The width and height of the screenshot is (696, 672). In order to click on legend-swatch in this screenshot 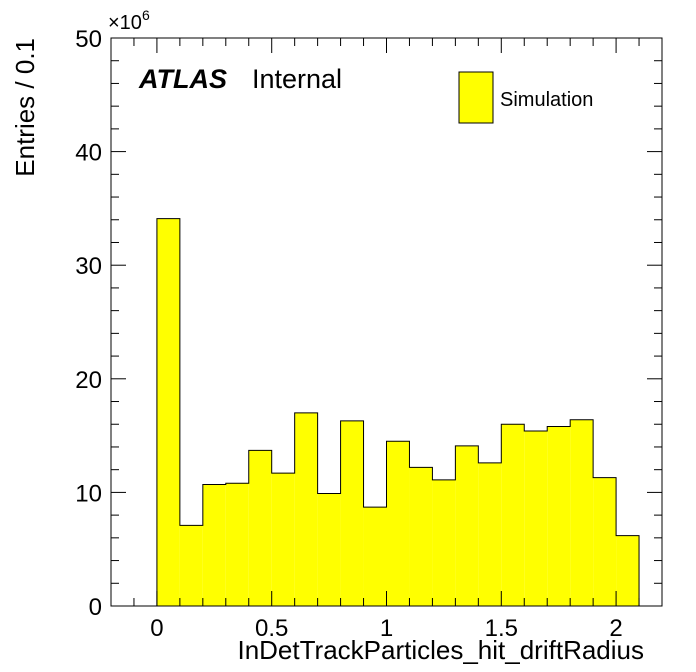, I will do `click(476, 97)`.